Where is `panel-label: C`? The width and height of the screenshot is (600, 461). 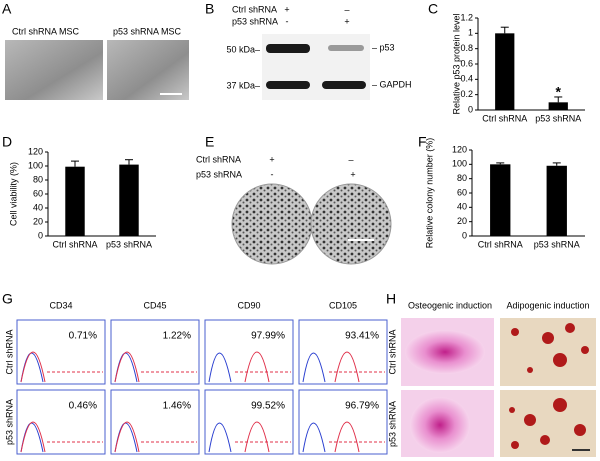
panel-label: C is located at coordinates (433, 9).